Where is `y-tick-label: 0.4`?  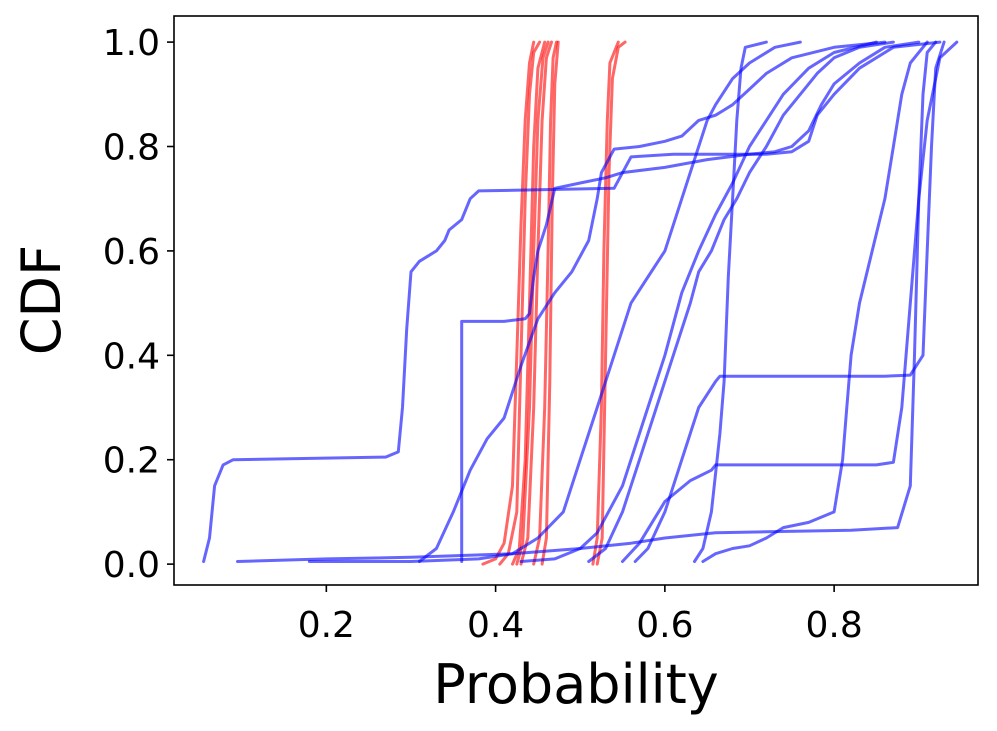
y-tick-label: 0.4 is located at coordinates (131, 356).